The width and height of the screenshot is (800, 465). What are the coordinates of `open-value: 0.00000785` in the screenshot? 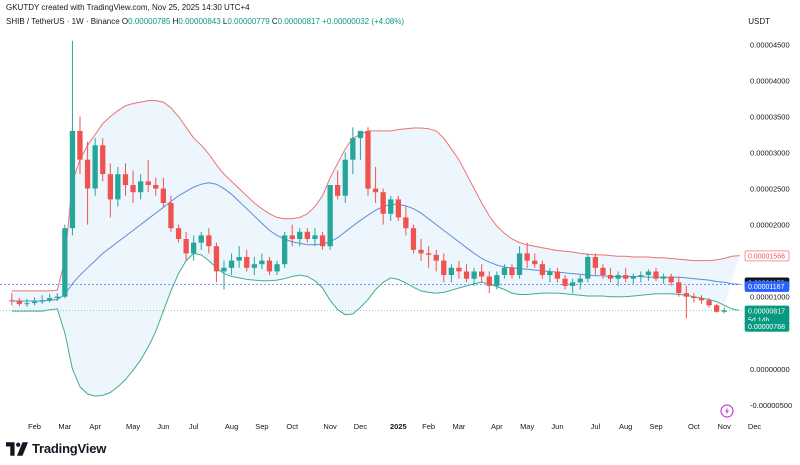 It's located at (149, 21).